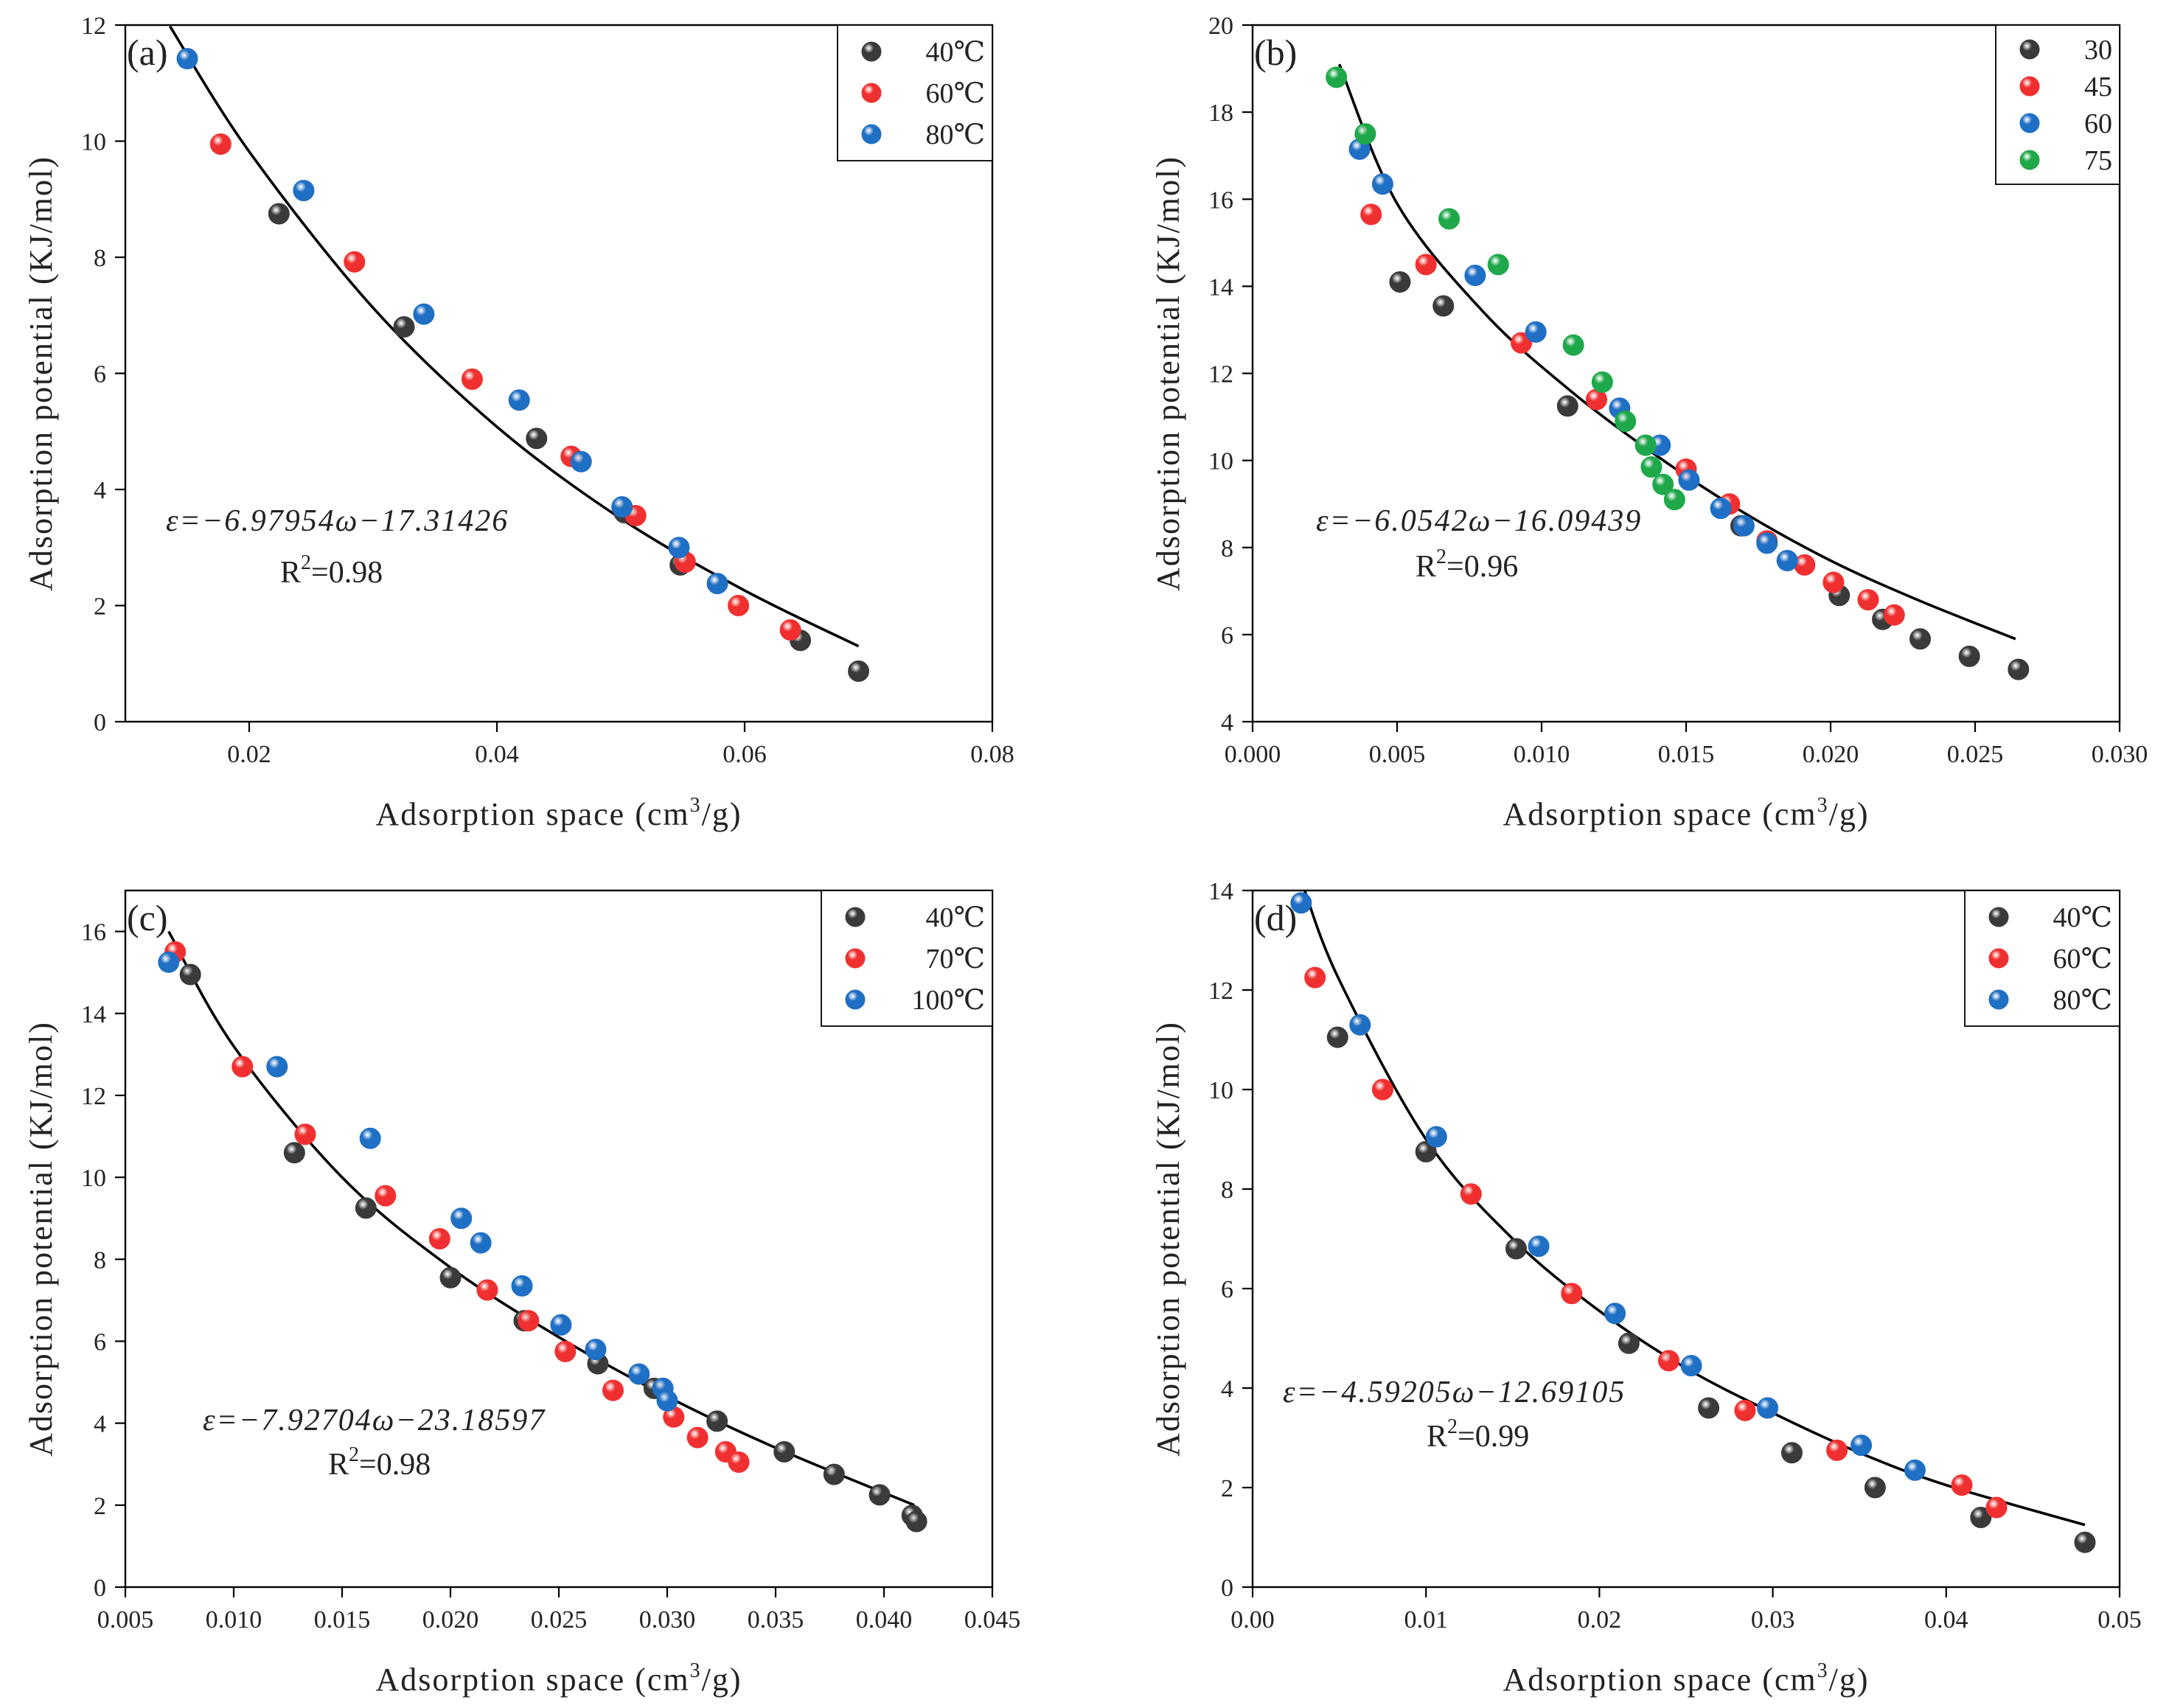 This screenshot has height=1708, width=2169. What do you see at coordinates (1426, 1620) in the screenshot?
I see `x-tick-label: 0.01` at bounding box center [1426, 1620].